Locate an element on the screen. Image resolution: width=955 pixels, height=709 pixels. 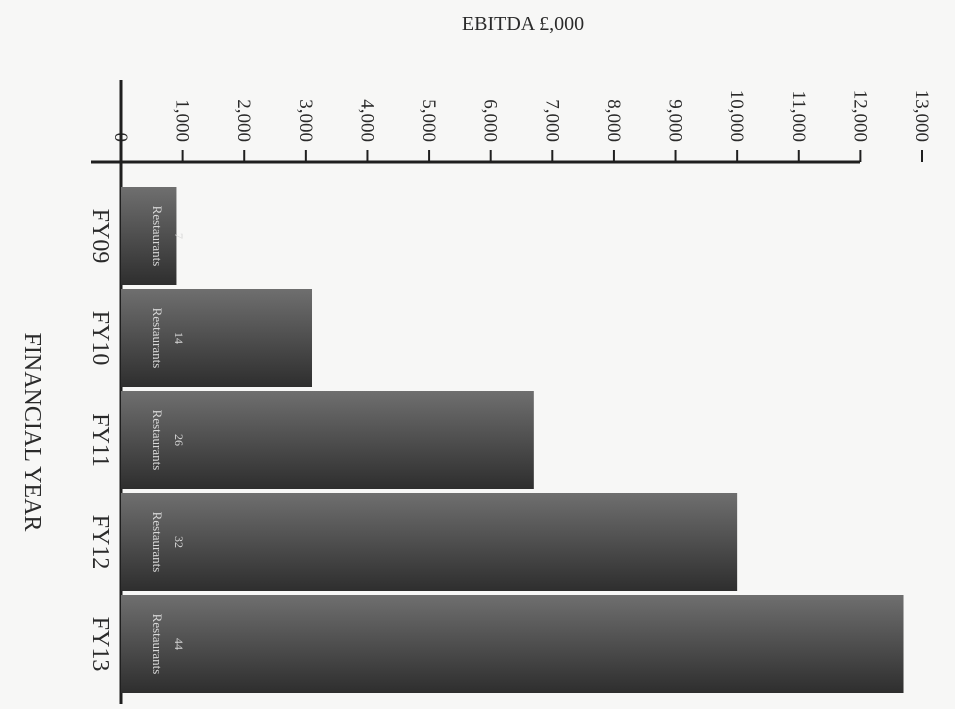
bar-count-label: 44 is located at coordinates (179, 644).